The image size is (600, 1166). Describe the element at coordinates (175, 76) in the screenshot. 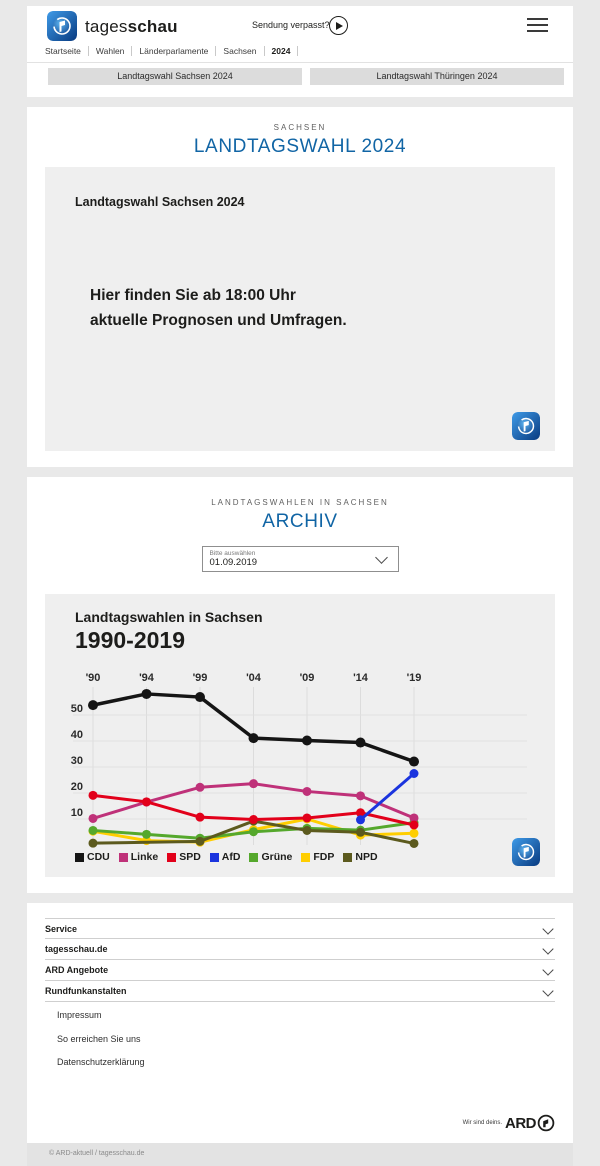

I see `tab-landtagswahl-sachsen-2024: Landtagswahl Sachsen 2024` at that location.